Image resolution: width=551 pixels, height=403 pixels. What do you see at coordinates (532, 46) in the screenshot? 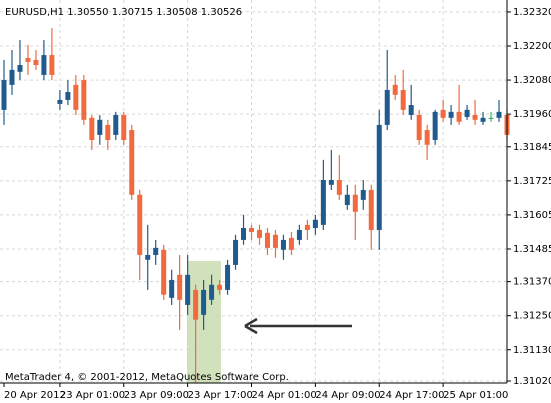
I see `y-tick-label: 1.32200` at bounding box center [532, 46].